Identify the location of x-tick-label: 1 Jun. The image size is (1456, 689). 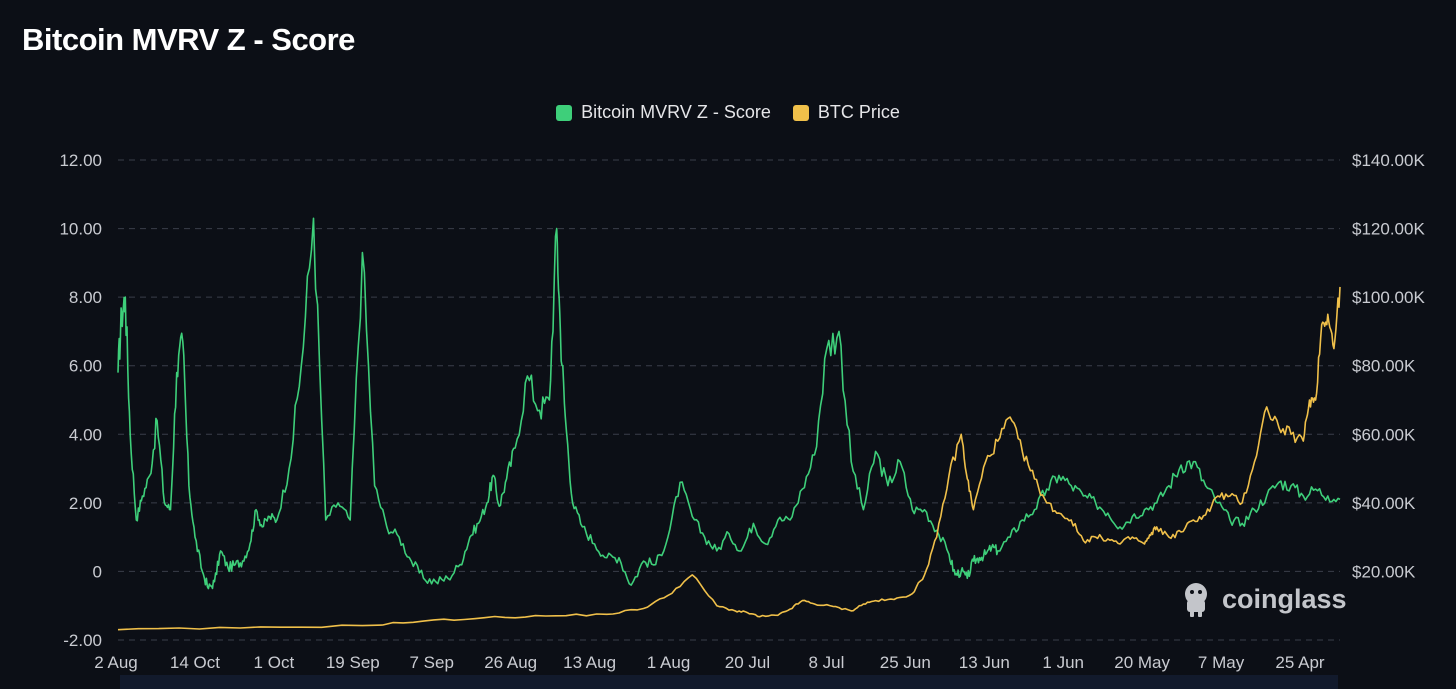
(1063, 662).